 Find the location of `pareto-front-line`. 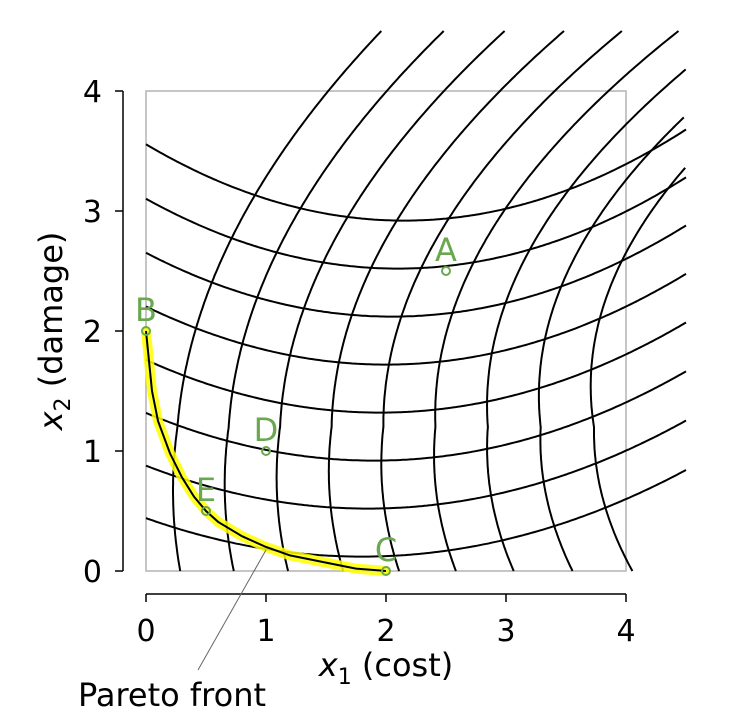

pareto-front-line is located at coordinates (266, 451).